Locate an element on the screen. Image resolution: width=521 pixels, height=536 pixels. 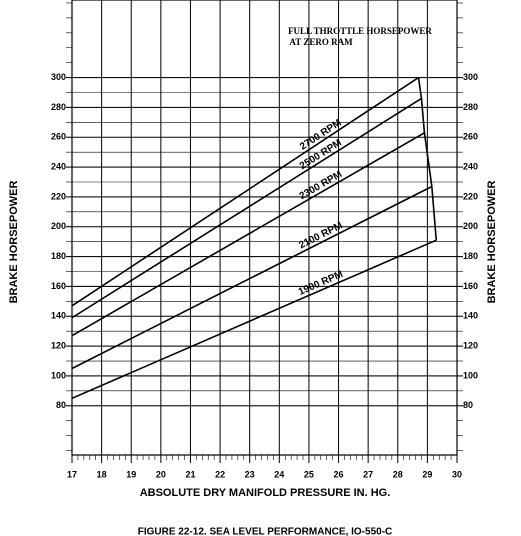
y-tick-label: 300 is located at coordinates (58, 77).